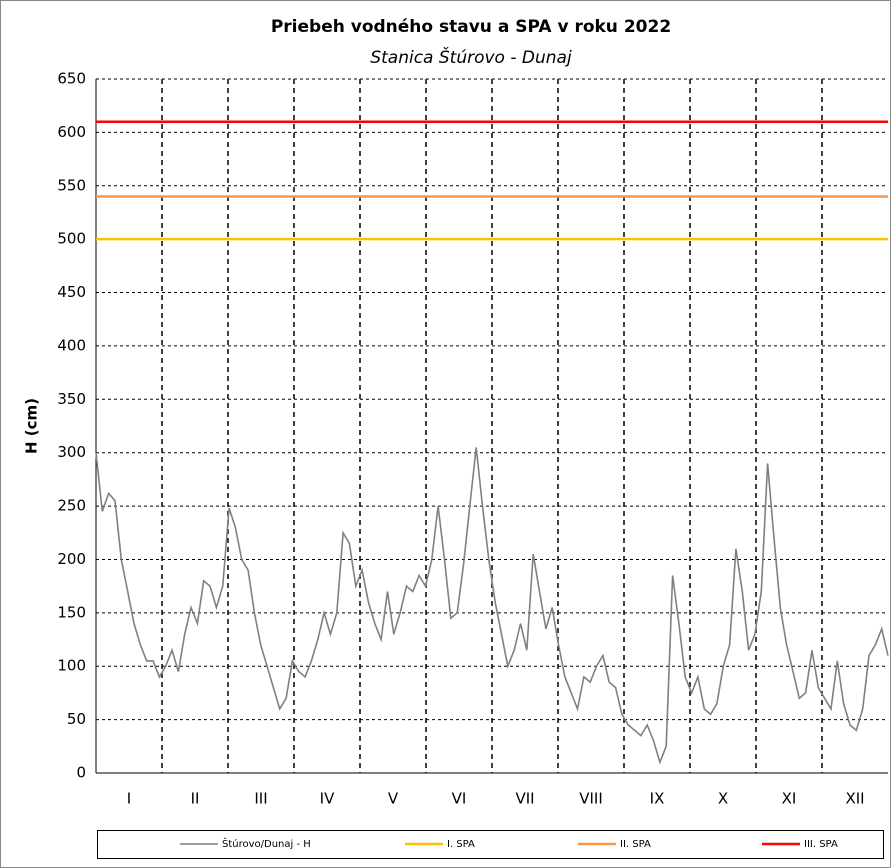  Describe the element at coordinates (71, 185) in the screenshot. I see `y-tick-label: 550` at that location.